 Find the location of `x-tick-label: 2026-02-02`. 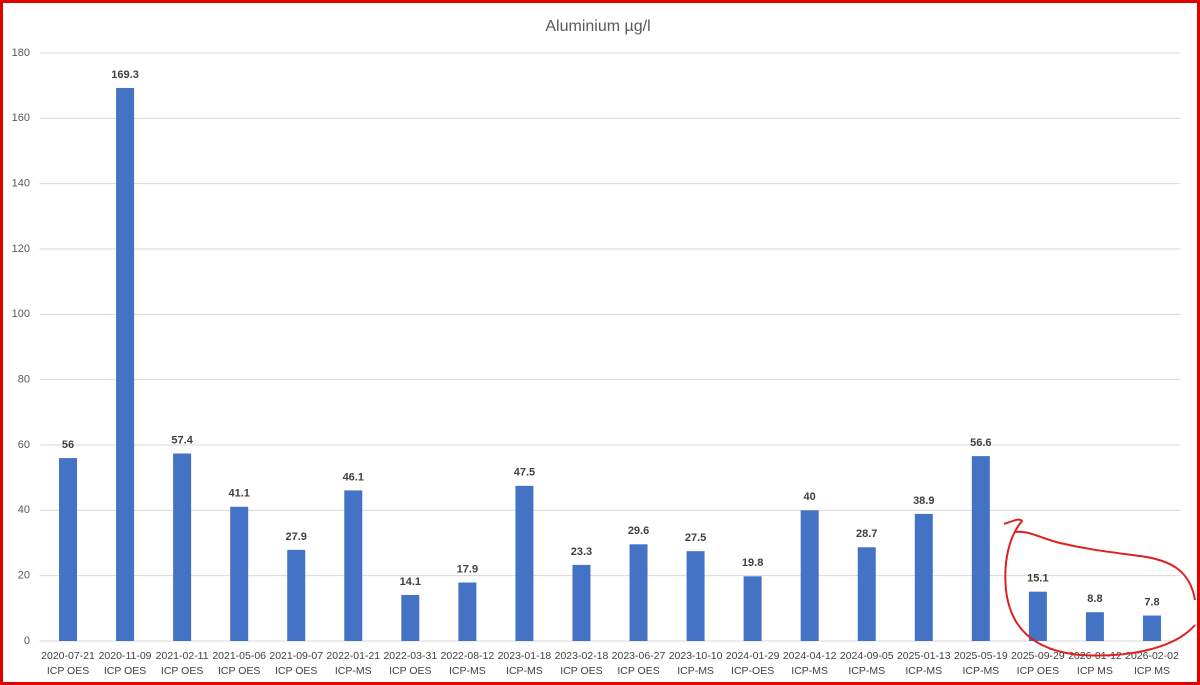

x-tick-label: 2026-02-02 is located at coordinates (1152, 656).